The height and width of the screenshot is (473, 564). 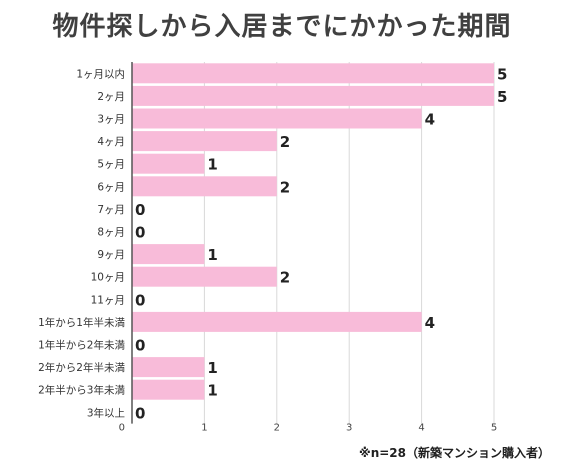 I want to click on category-label: 7ヶ月, so click(x=111, y=210).